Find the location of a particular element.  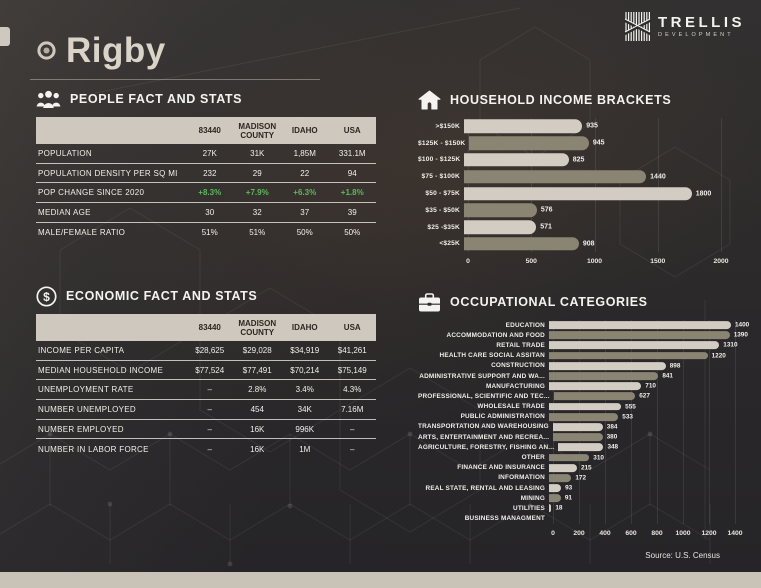

bar-value: 710 is located at coordinates (650, 386).